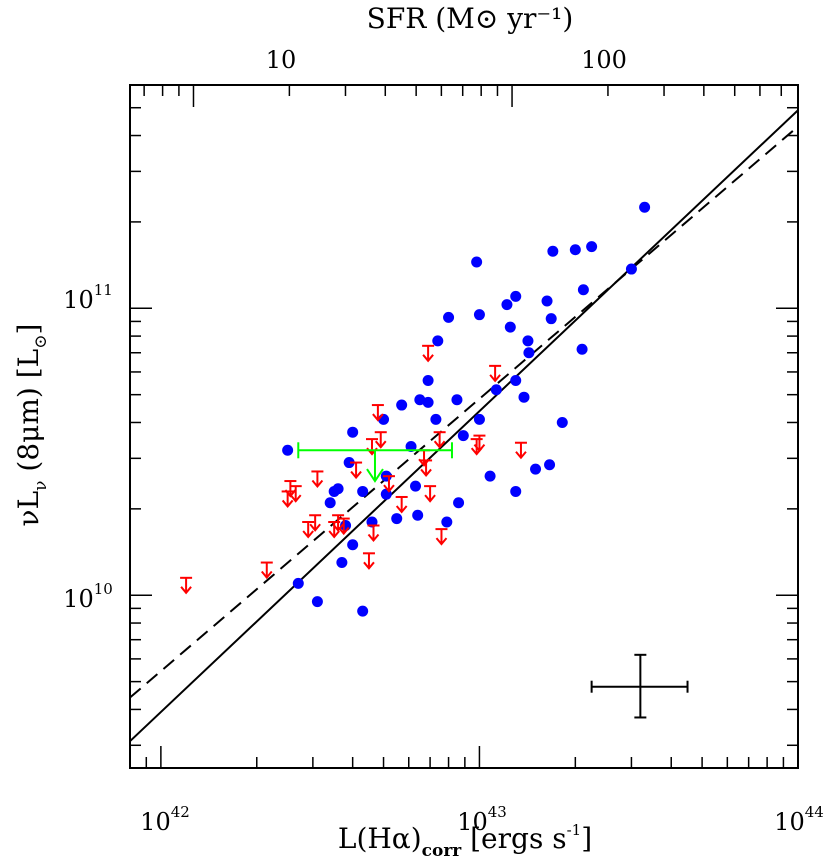 The height and width of the screenshot is (859, 830). What do you see at coordinates (31, 425) in the screenshot?
I see `y-axis-label: νLν (8μm) [L⊙]` at bounding box center [31, 425].